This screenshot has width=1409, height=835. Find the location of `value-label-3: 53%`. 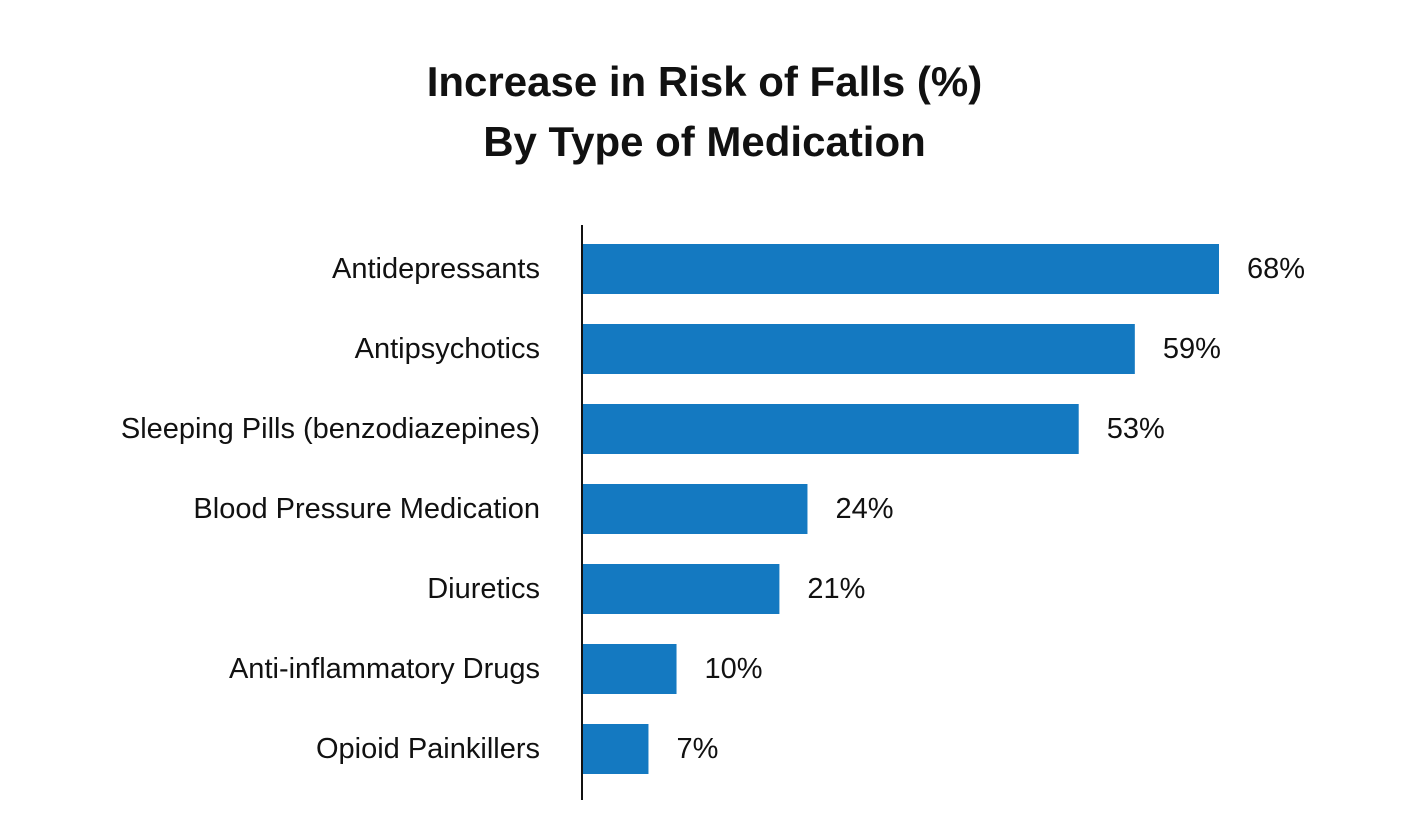

value-label-3: 53% is located at coordinates (1136, 429).